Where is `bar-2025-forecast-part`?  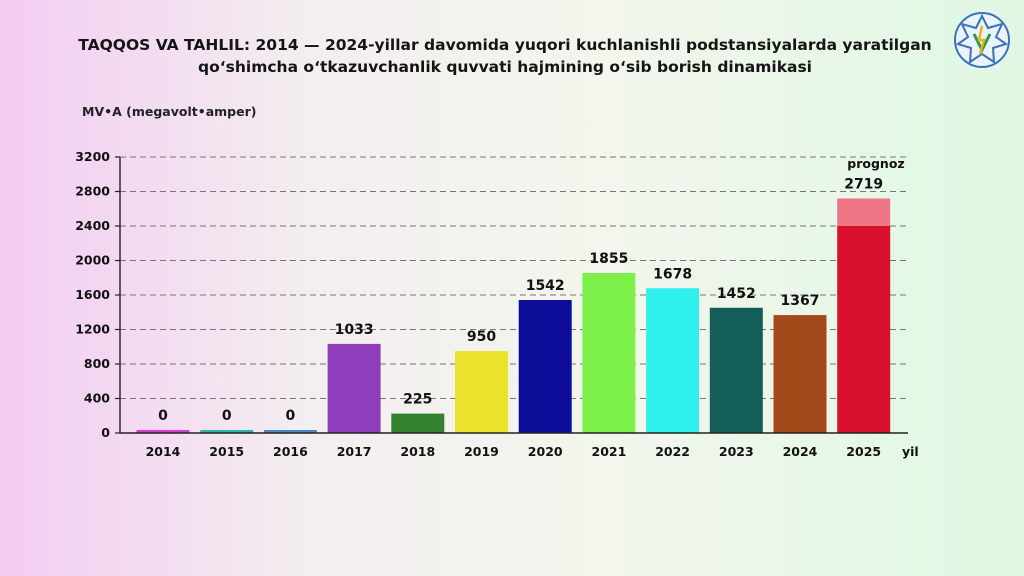 bar-2025-forecast-part is located at coordinates (864, 212).